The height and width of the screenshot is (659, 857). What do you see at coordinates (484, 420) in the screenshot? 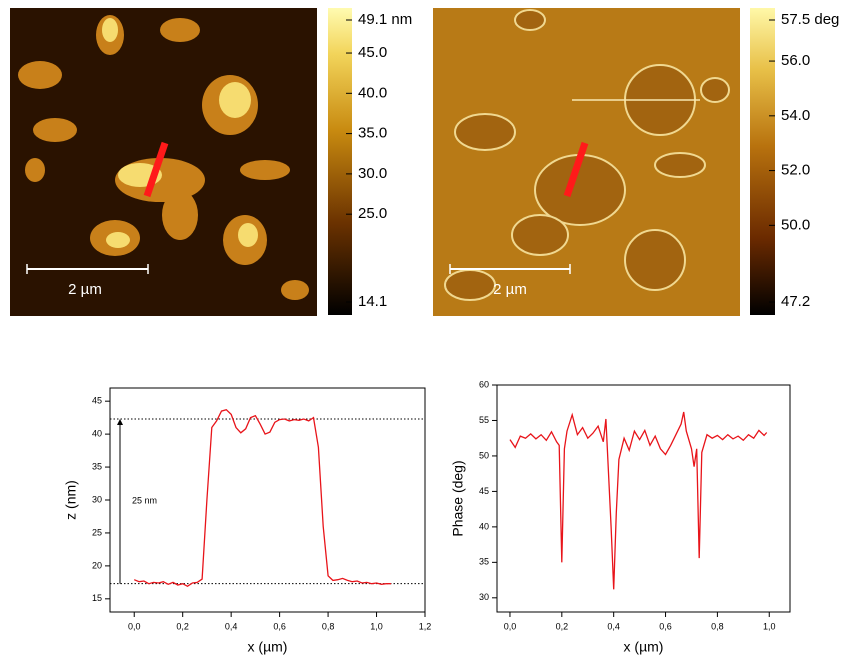
I see `y-tick-label: 55` at bounding box center [484, 420].